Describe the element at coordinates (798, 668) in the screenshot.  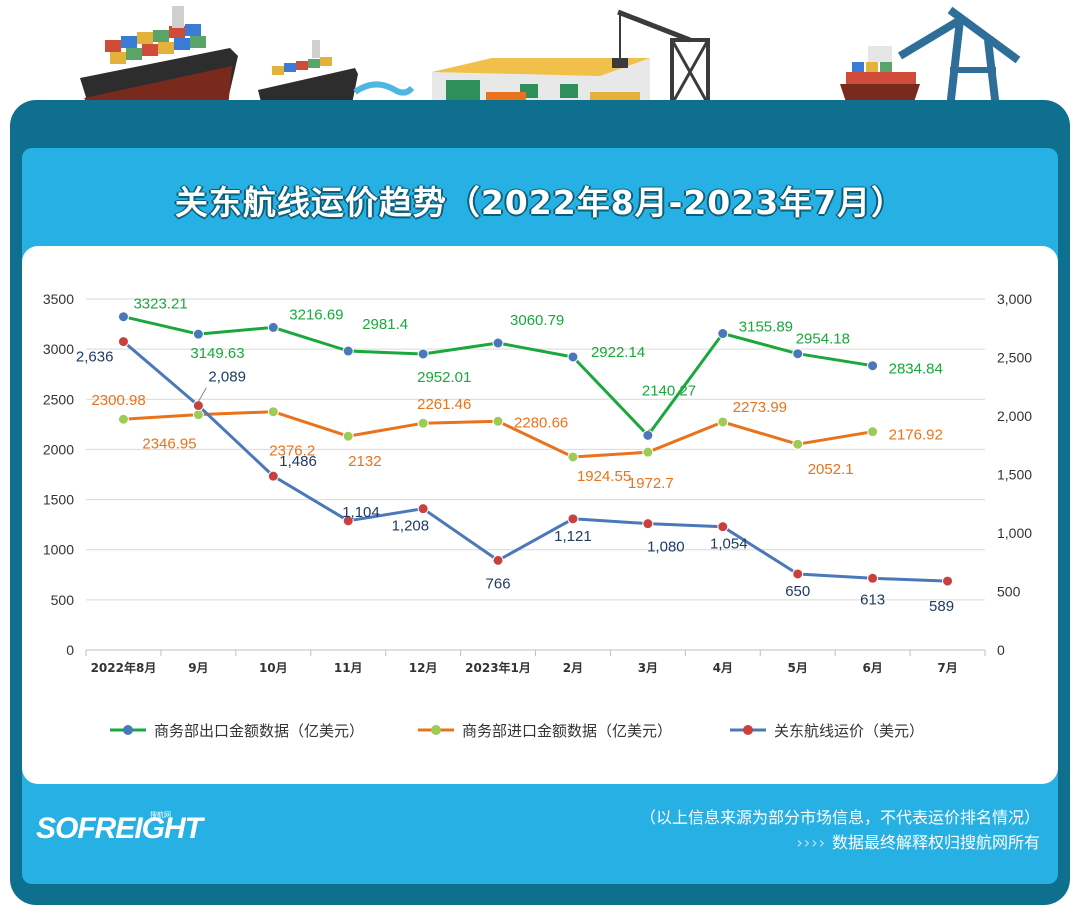
I see `x-tick-label: 5月` at that location.